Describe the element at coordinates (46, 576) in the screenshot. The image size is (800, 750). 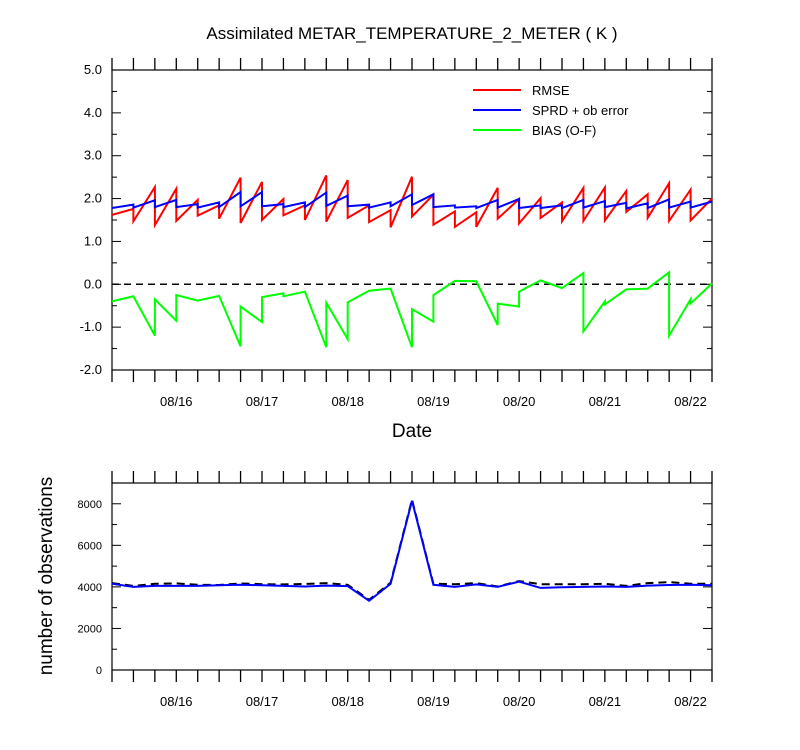
I see `y-axis-label-observations: number of observations` at that location.